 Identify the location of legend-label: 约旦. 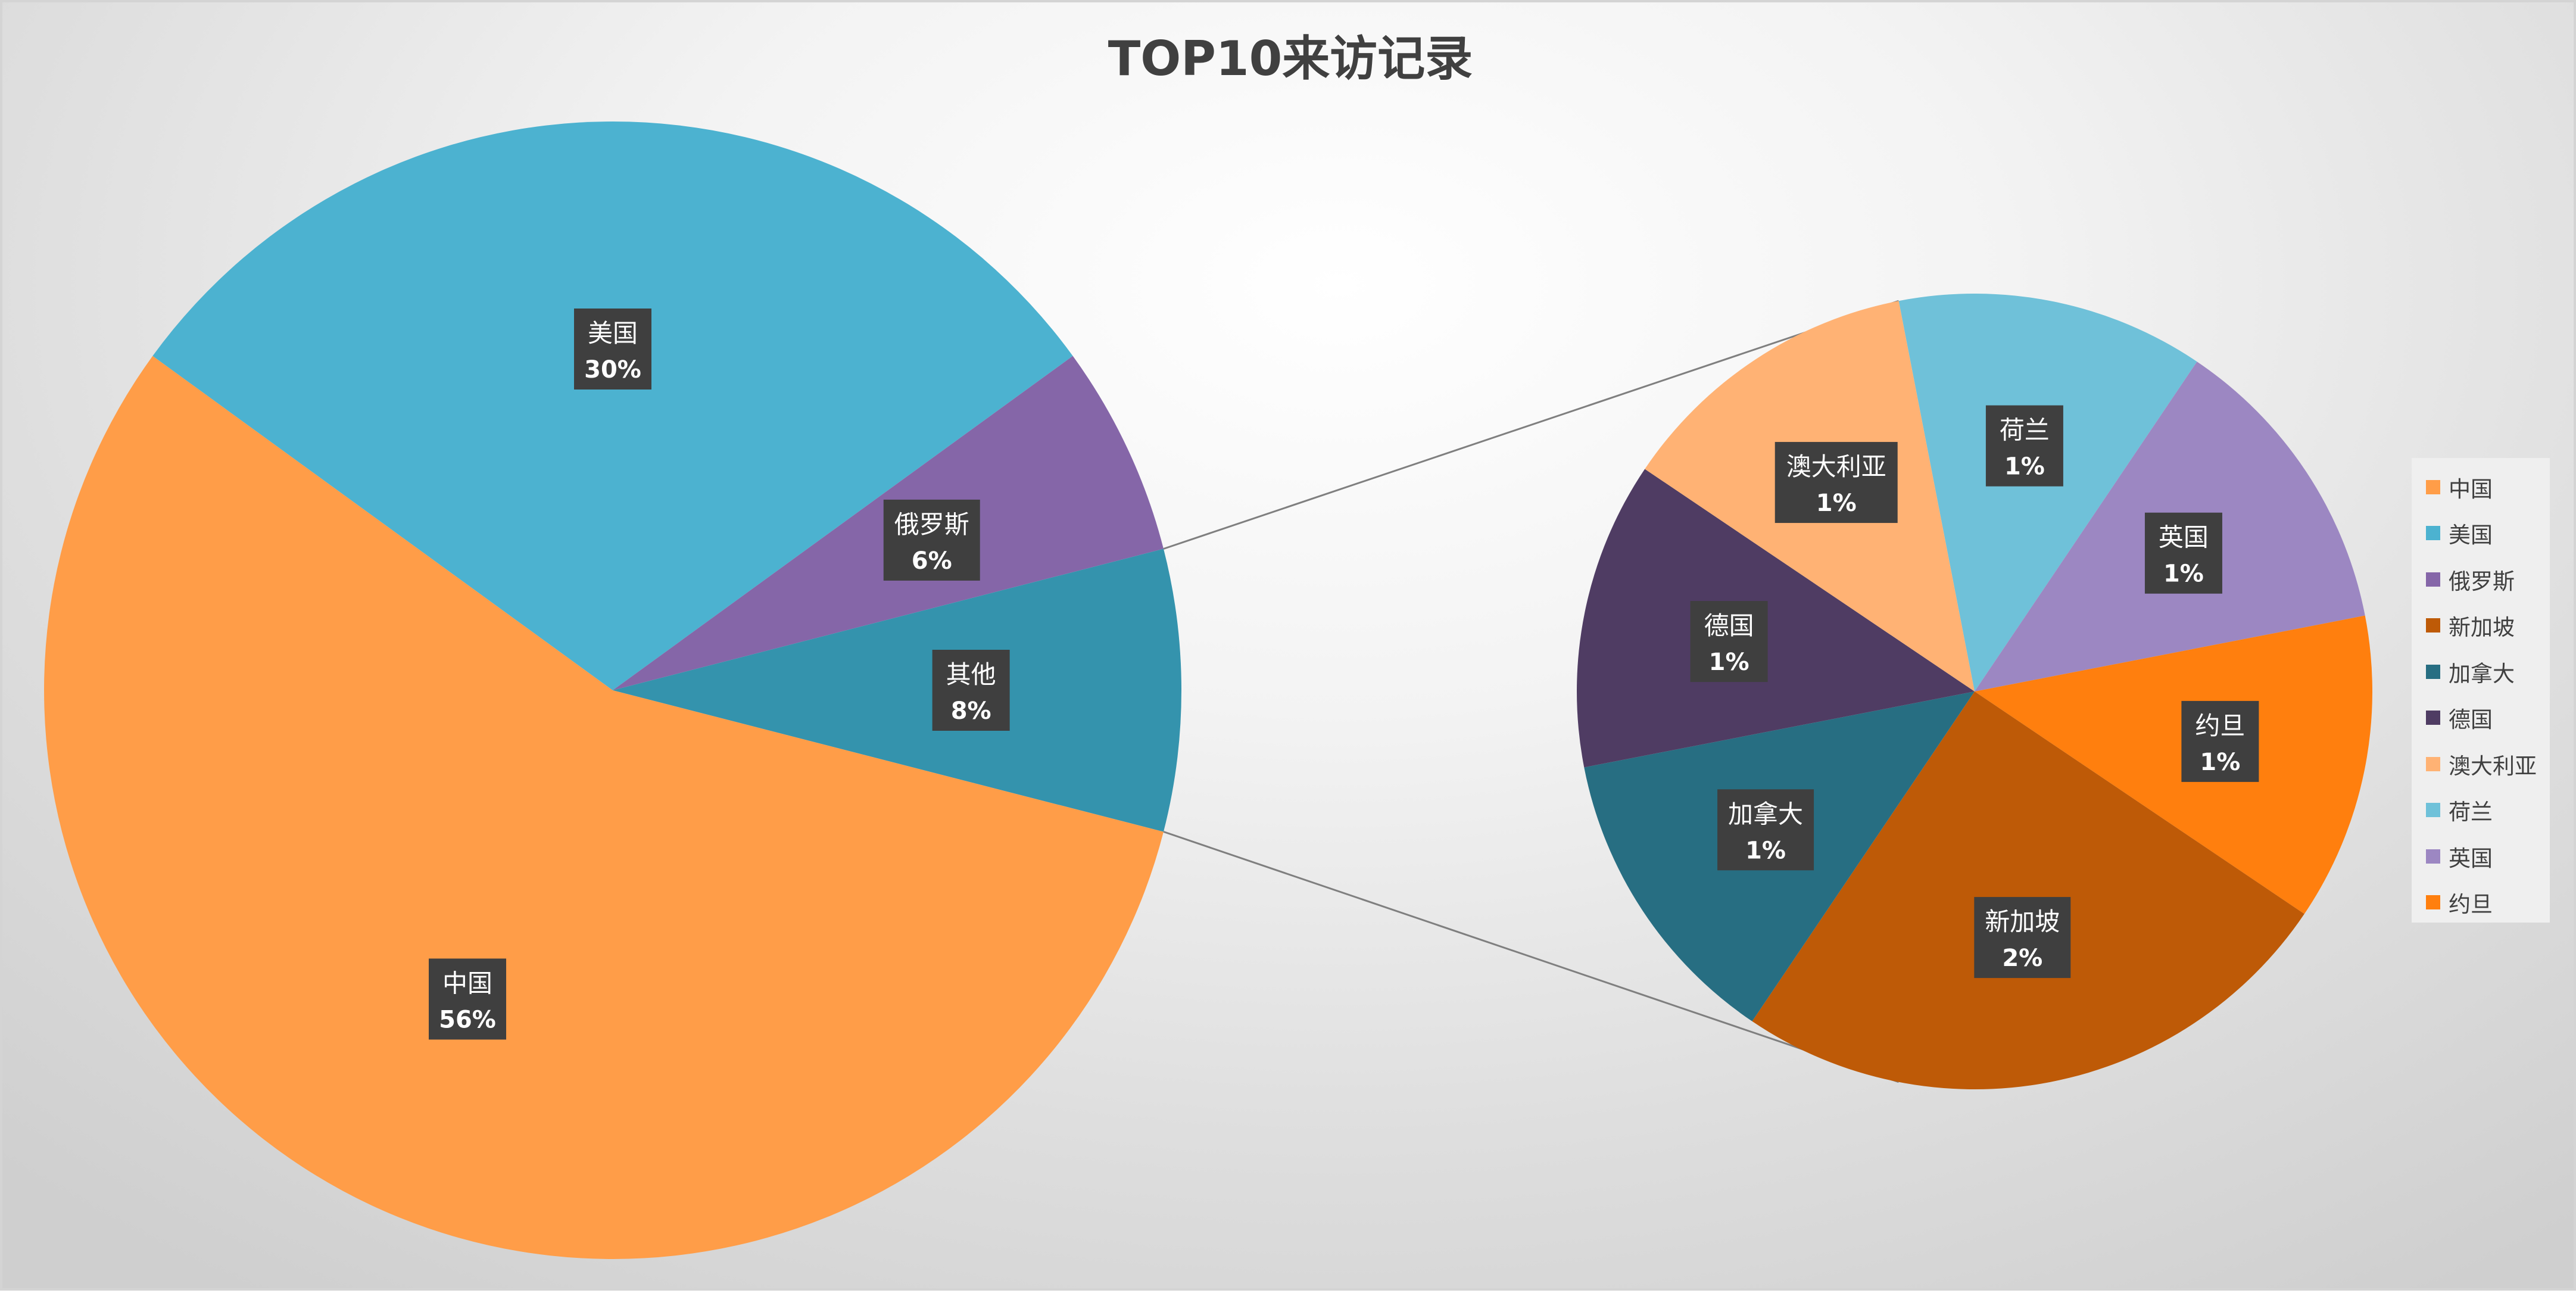
(2471, 905).